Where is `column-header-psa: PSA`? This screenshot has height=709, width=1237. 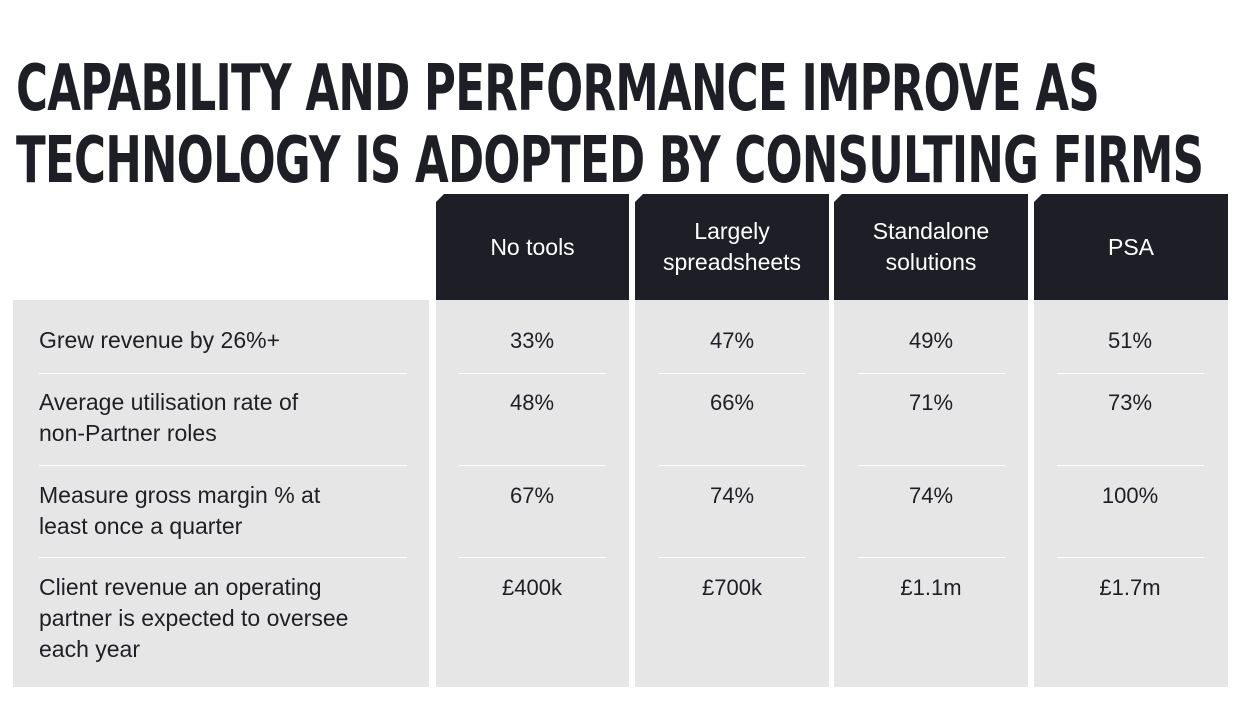 column-header-psa: PSA is located at coordinates (1131, 247).